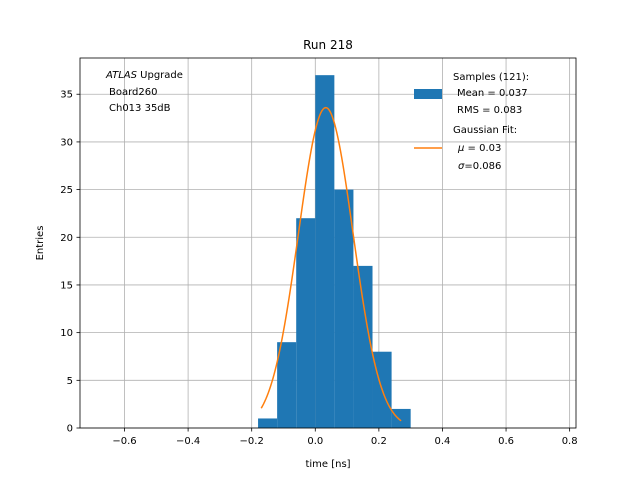  Describe the element at coordinates (328, 45) in the screenshot. I see `chart-title: Run 218` at that location.